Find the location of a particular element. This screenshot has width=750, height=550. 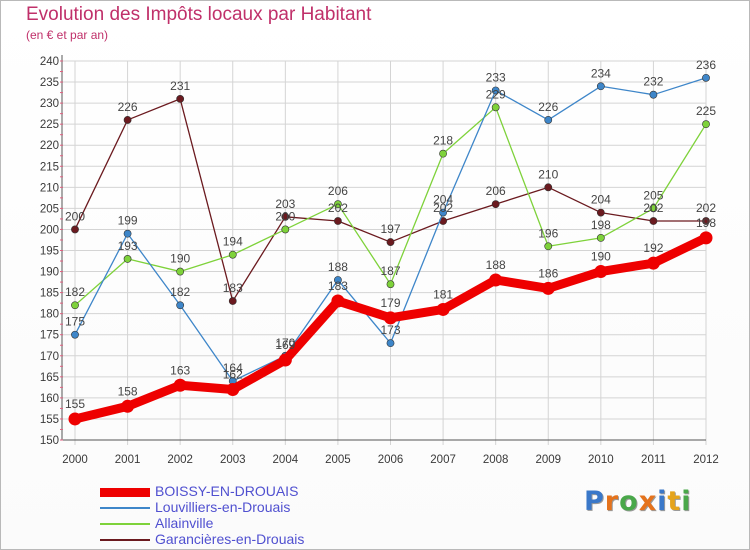

y-tick-label: 180 is located at coordinates (49, 315).